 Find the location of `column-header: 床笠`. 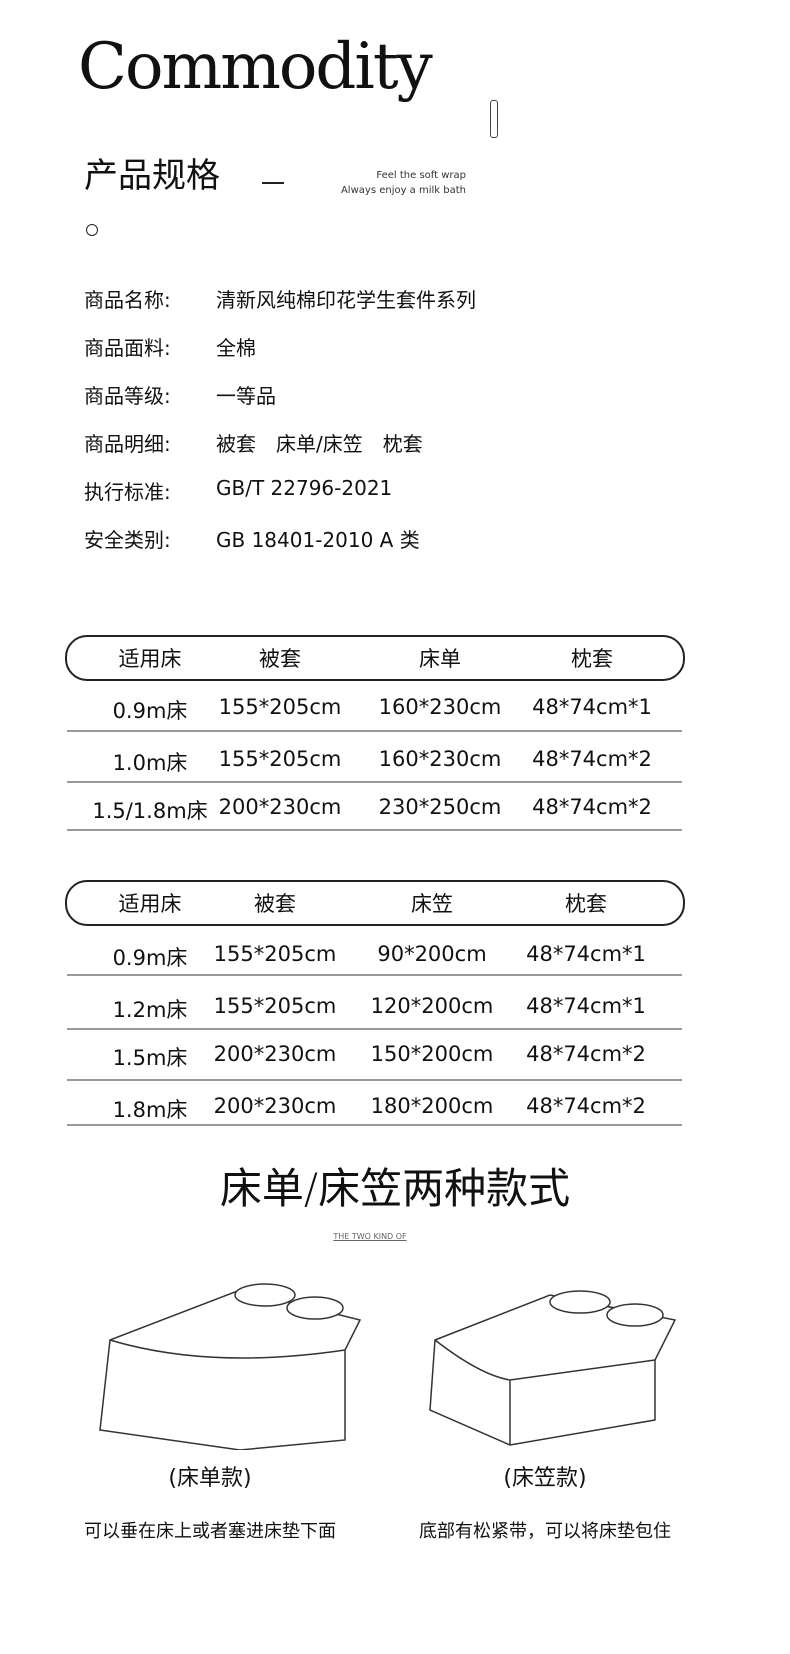

column-header: 床笠 is located at coordinates (432, 904).